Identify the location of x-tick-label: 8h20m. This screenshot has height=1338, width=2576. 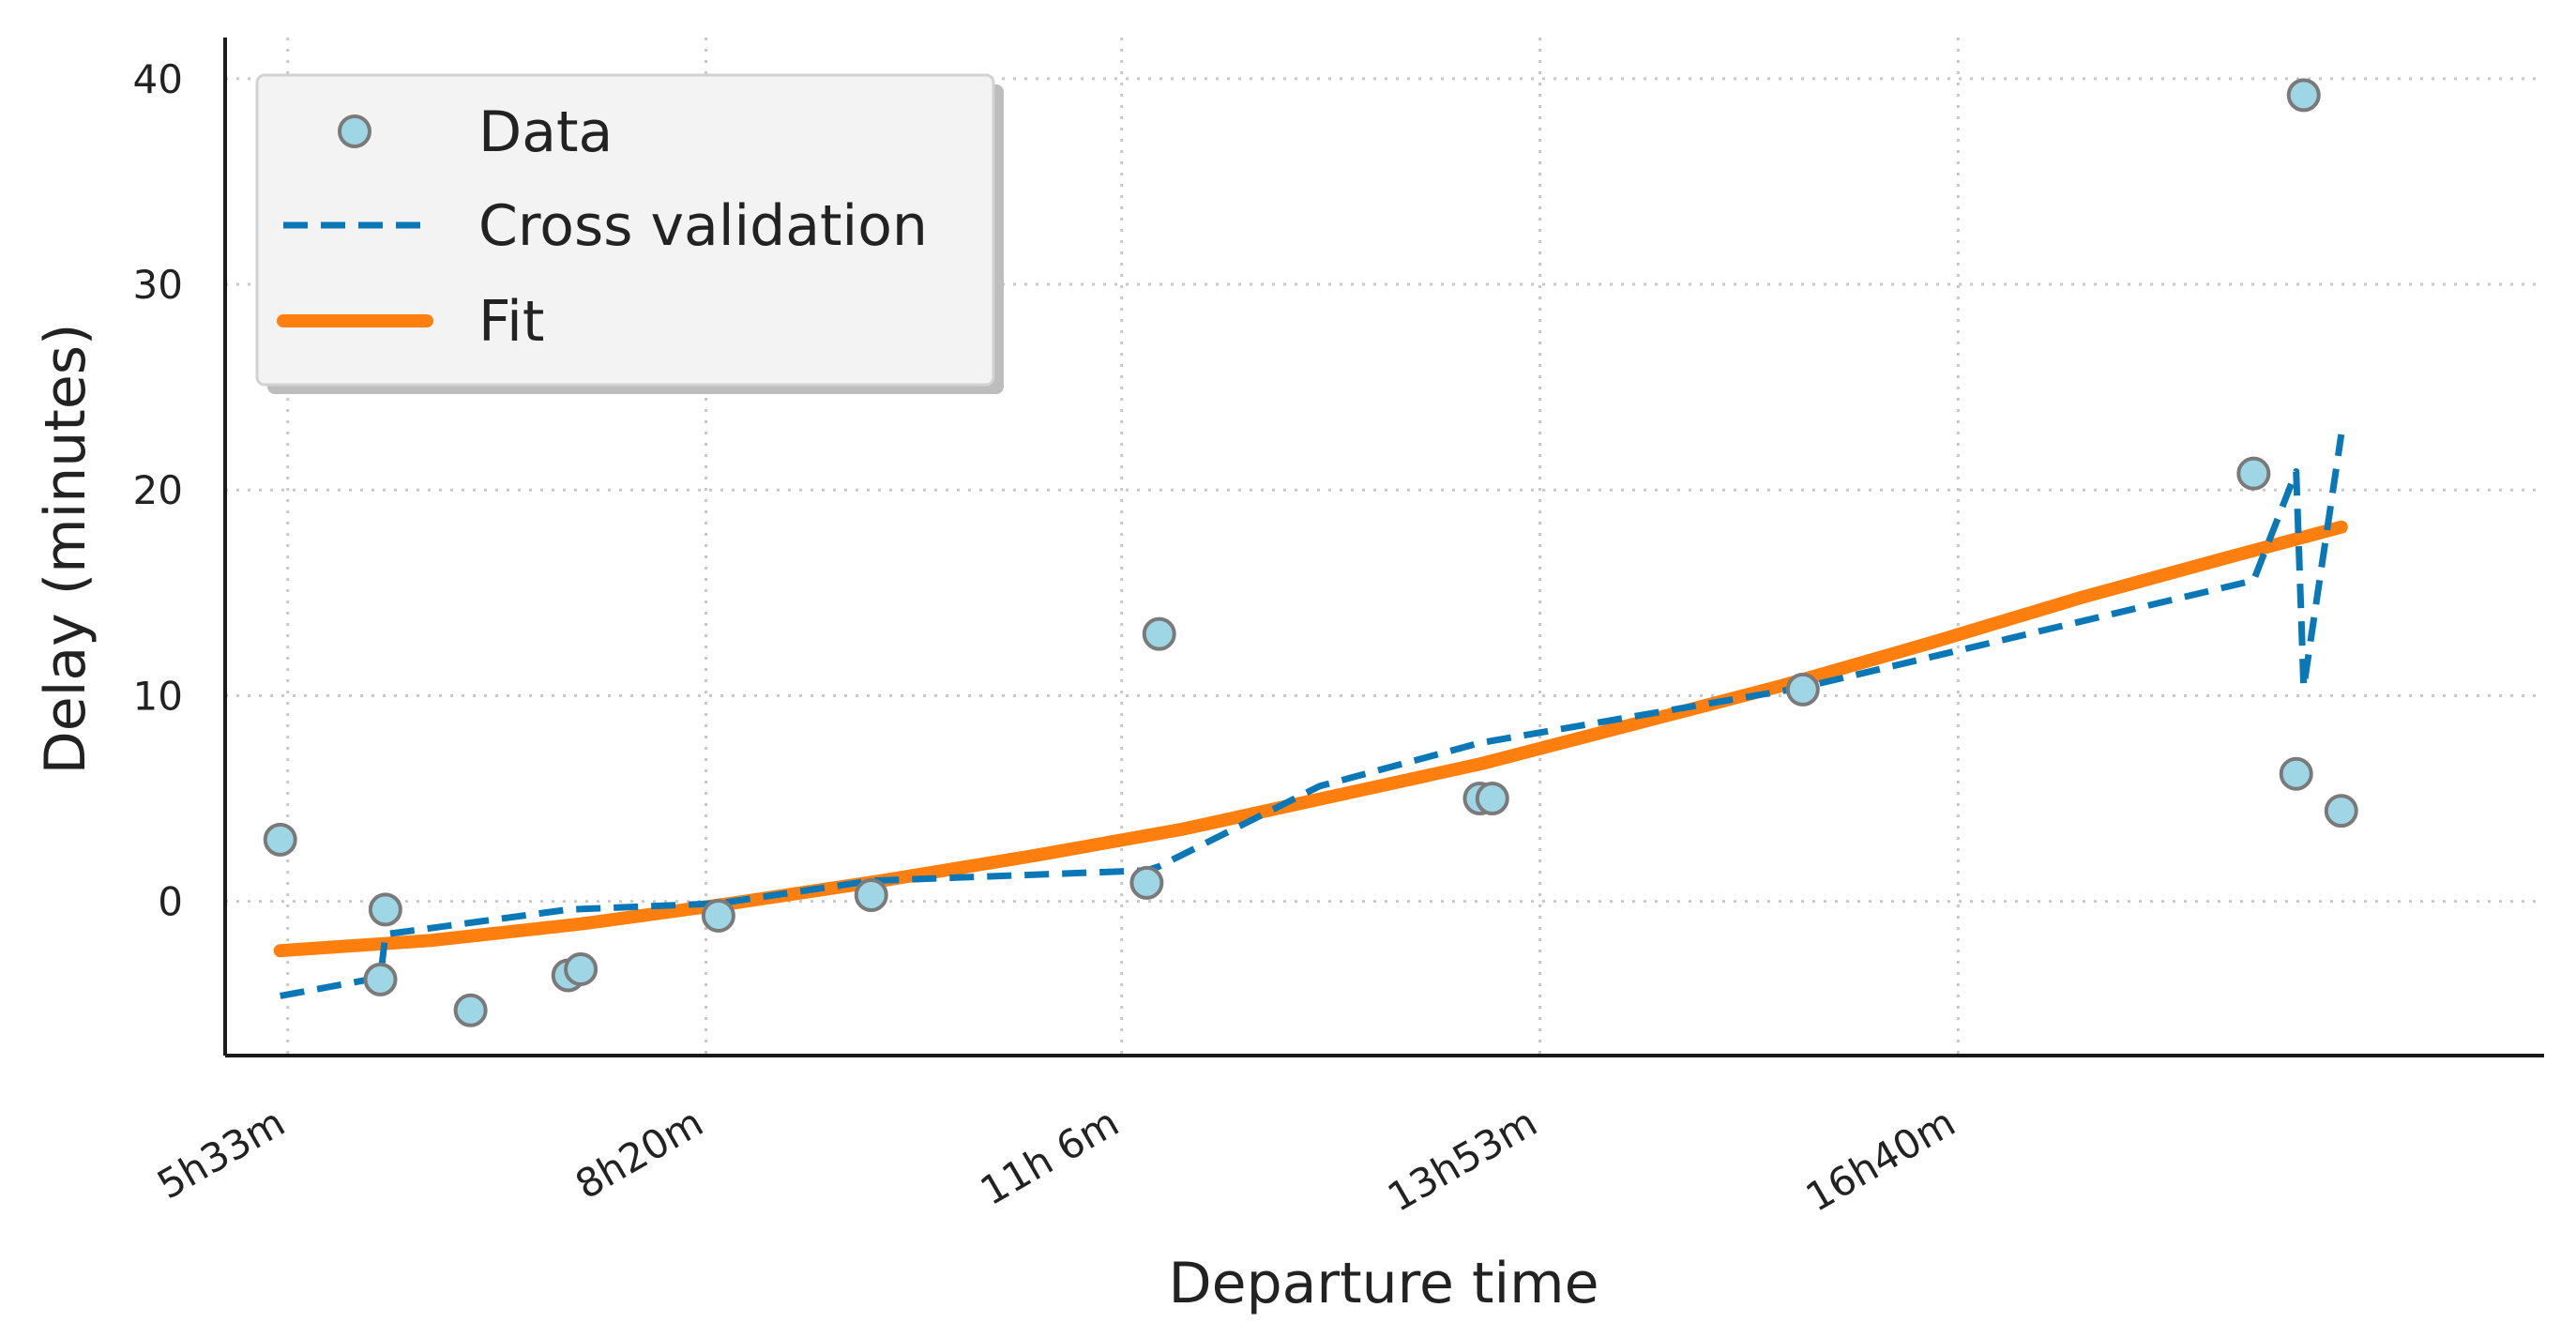
(639, 1153).